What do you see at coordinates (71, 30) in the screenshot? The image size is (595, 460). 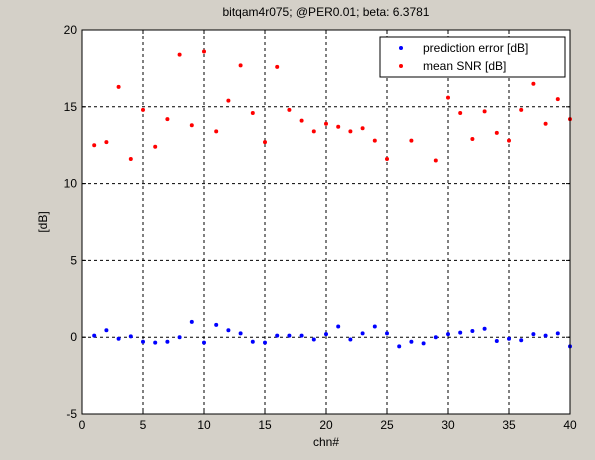 I see `y-tick-label: 20` at bounding box center [71, 30].